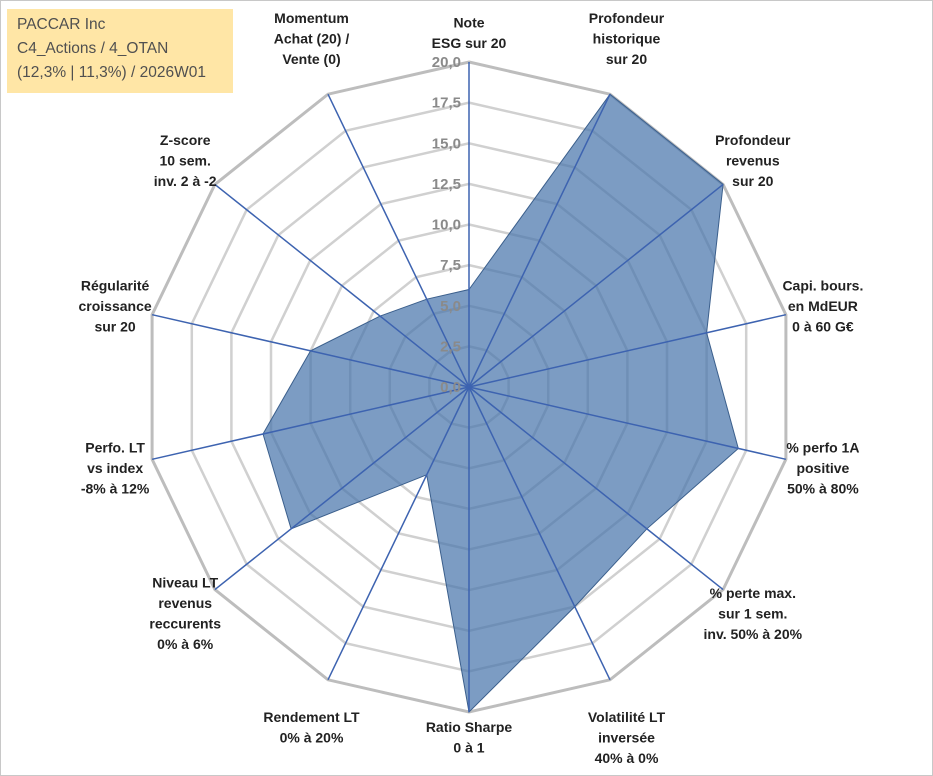 This screenshot has width=933, height=776. Describe the element at coordinates (450, 306) in the screenshot. I see `tick-label: 5,0` at that location.